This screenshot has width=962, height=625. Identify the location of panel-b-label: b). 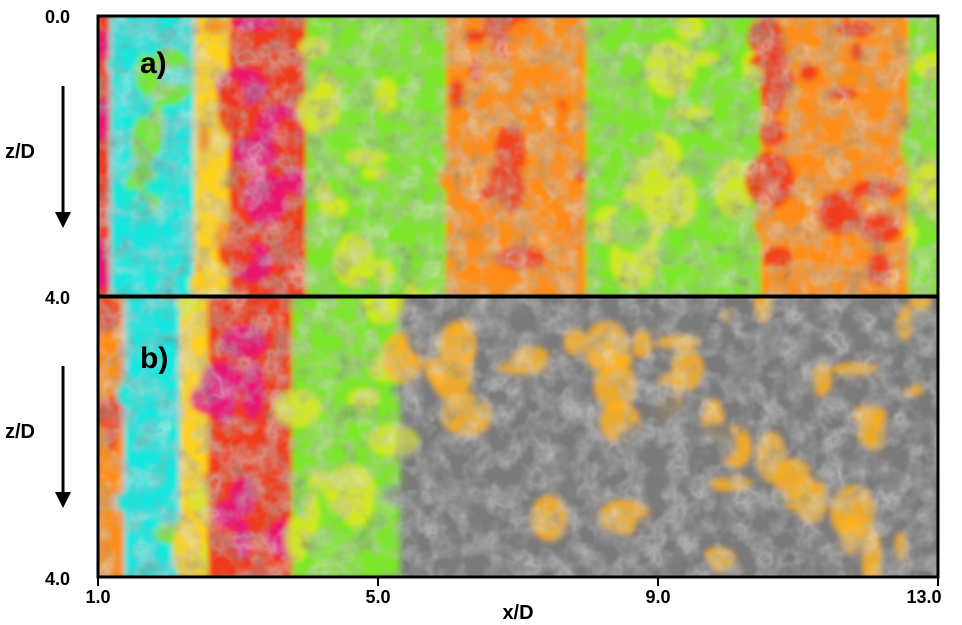
(154, 358).